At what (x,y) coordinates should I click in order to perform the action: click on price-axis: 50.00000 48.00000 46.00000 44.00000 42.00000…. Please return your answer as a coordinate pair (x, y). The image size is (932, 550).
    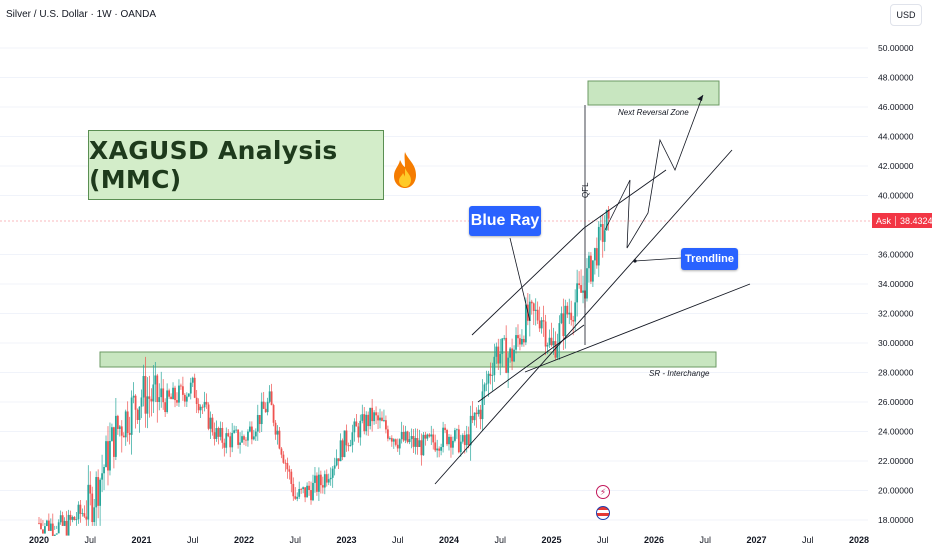
    Looking at the image, I should click on (896, 284).